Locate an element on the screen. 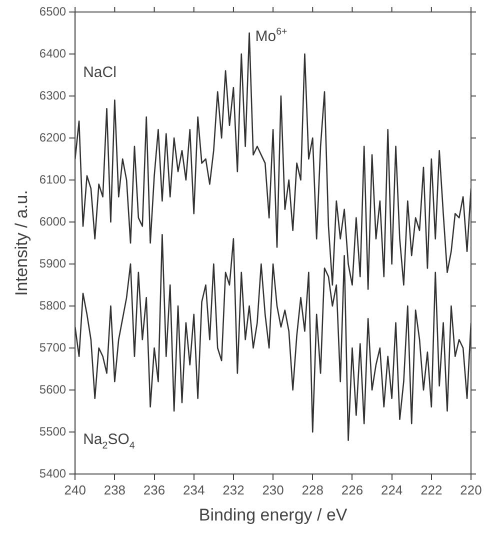 This screenshot has height=534, width=487. y-tick-label: 6200 is located at coordinates (52, 137).